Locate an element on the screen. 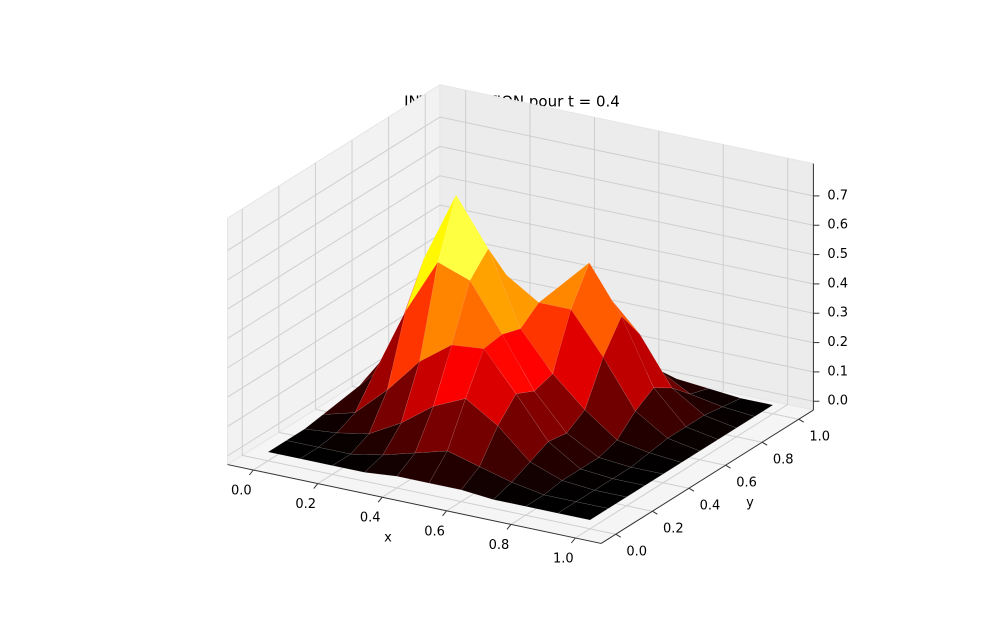 The image size is (1000, 641). surface-cell is located at coordinates (583, 511).